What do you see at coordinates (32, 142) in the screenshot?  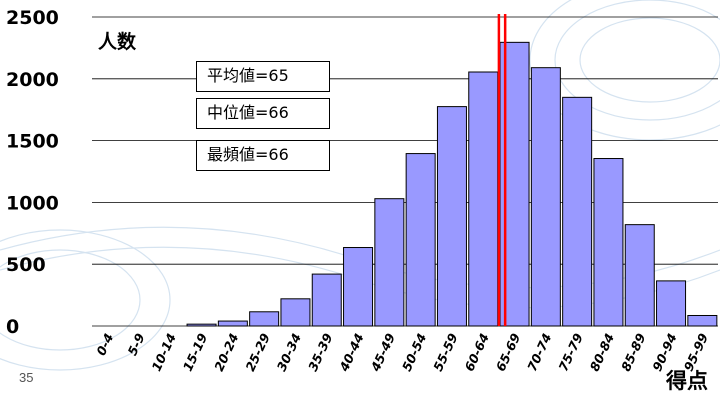 I see `y-tick-label: 1500` at bounding box center [32, 142].